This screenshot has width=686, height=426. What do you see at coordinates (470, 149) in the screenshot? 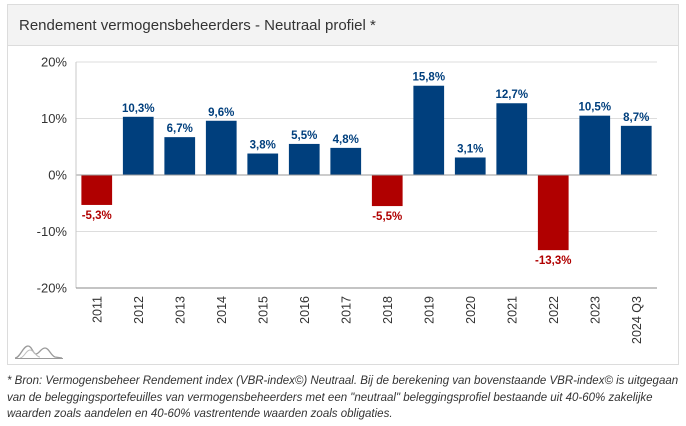
I see `bar-value-label: 3,1%` at bounding box center [470, 149].